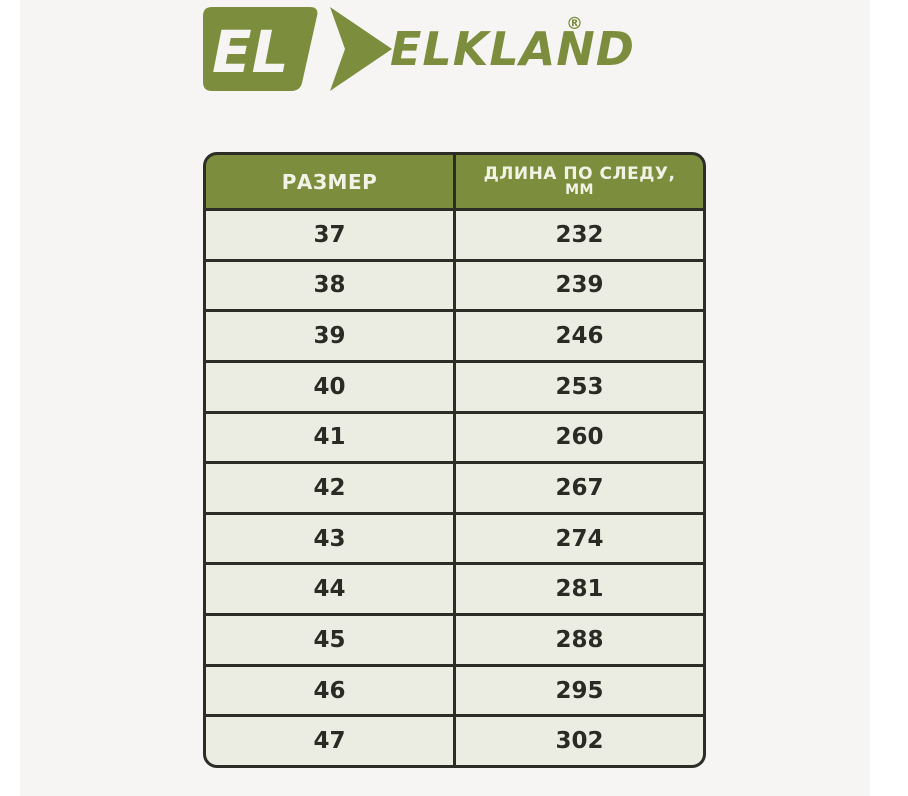 Image resolution: width=908 pixels, height=796 pixels. Describe the element at coordinates (579, 741) in the screenshot. I see `length-cell: 302` at that location.